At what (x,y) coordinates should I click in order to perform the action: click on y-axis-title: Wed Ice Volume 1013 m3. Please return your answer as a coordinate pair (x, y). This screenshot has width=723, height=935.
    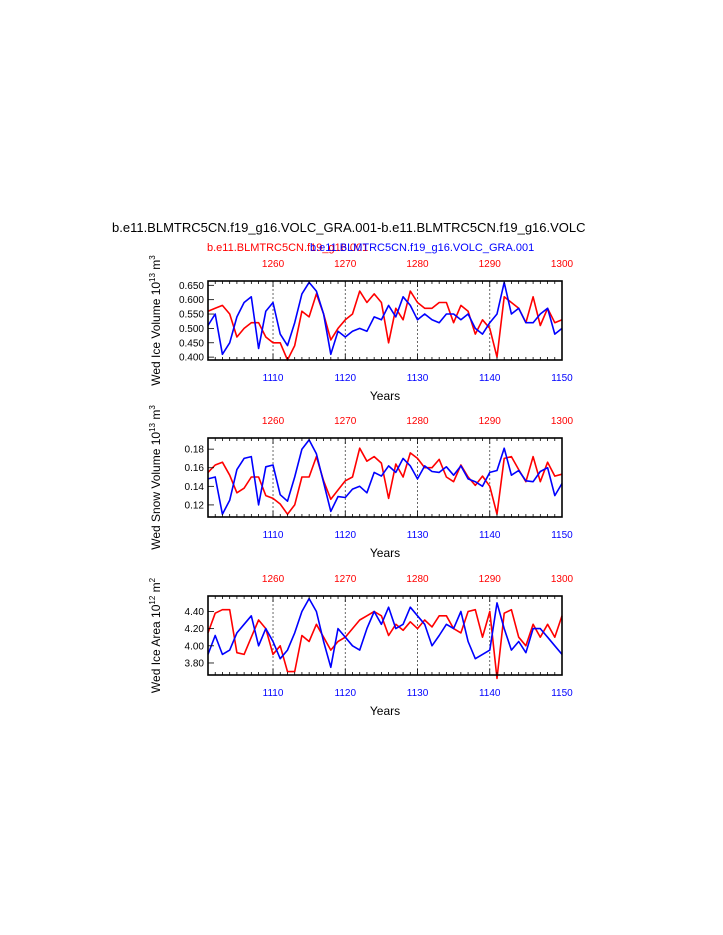
    Looking at the image, I should click on (155, 320).